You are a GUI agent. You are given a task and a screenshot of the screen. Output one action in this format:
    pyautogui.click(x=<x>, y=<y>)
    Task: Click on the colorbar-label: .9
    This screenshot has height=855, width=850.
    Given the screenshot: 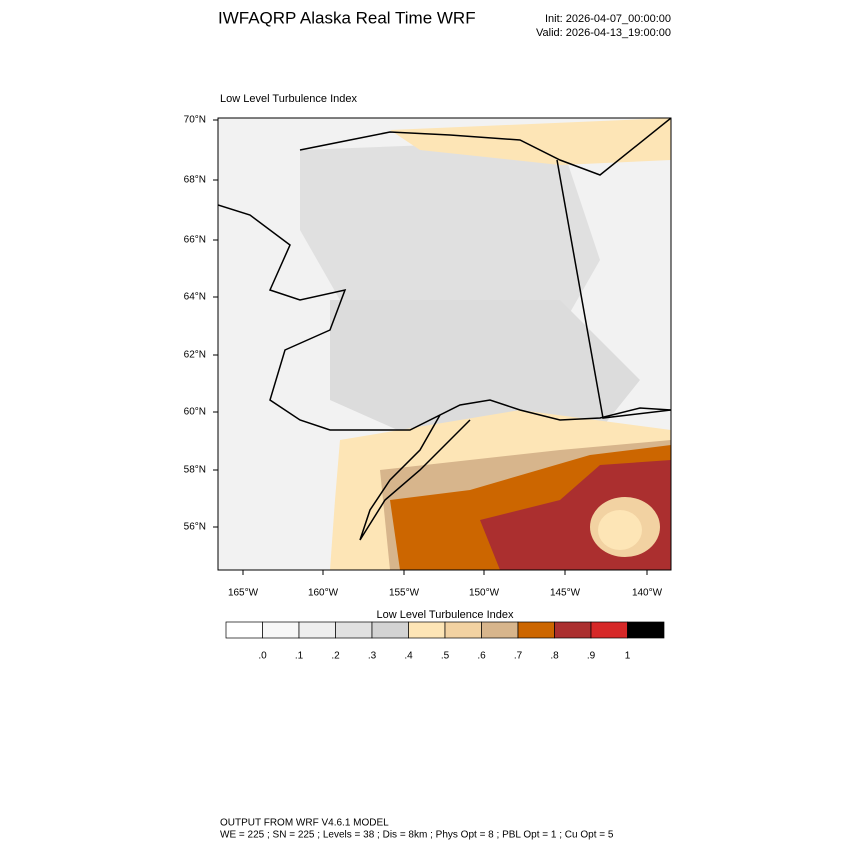 What is the action you would take?
    pyautogui.click(x=591, y=656)
    